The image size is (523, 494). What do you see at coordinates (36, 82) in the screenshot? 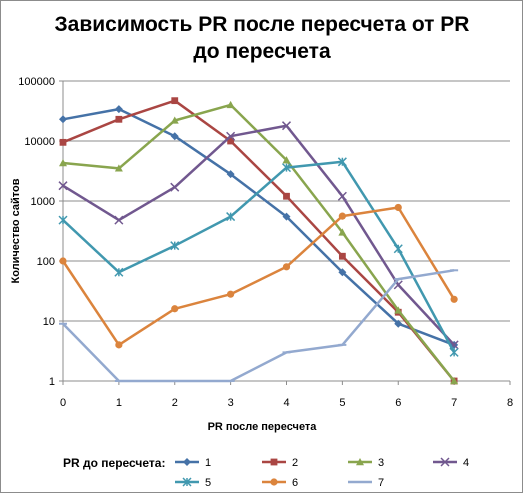
I see `y-tick-label: 100000` at bounding box center [36, 82].